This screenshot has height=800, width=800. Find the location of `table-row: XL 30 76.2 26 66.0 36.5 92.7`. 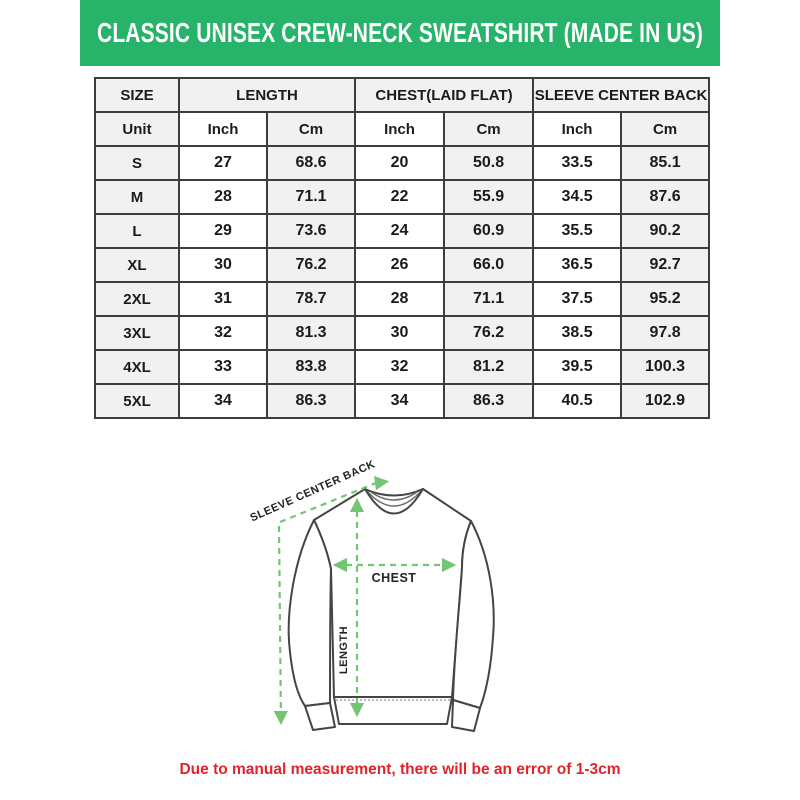

table-row: XL 30 76.2 26 66.0 36.5 92.7 is located at coordinates (402, 265).